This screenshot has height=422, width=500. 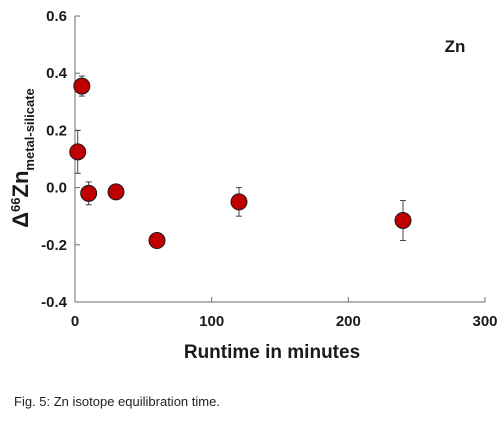 I want to click on y-axis-title: Δ66Znmetal-silicate, so click(x=22, y=158).